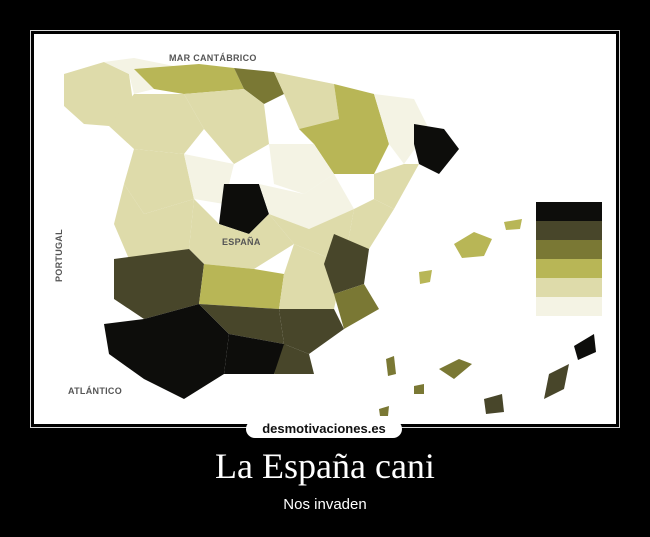 This screenshot has height=537, width=650. I want to click on poster-title: La España cani, so click(325, 466).